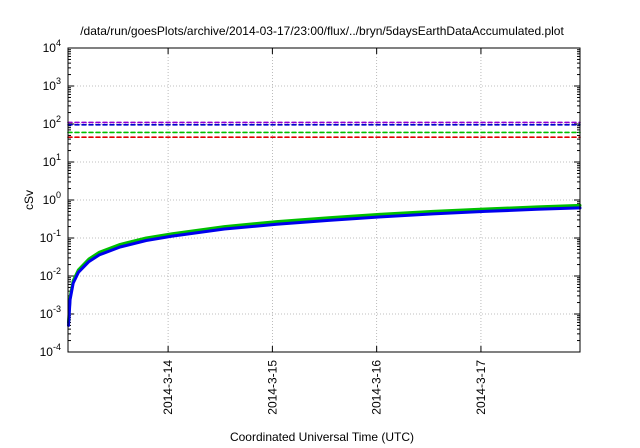 Image resolution: width=640 pixels, height=448 pixels. I want to click on y-tick-label: 10⁰, so click(52, 198).